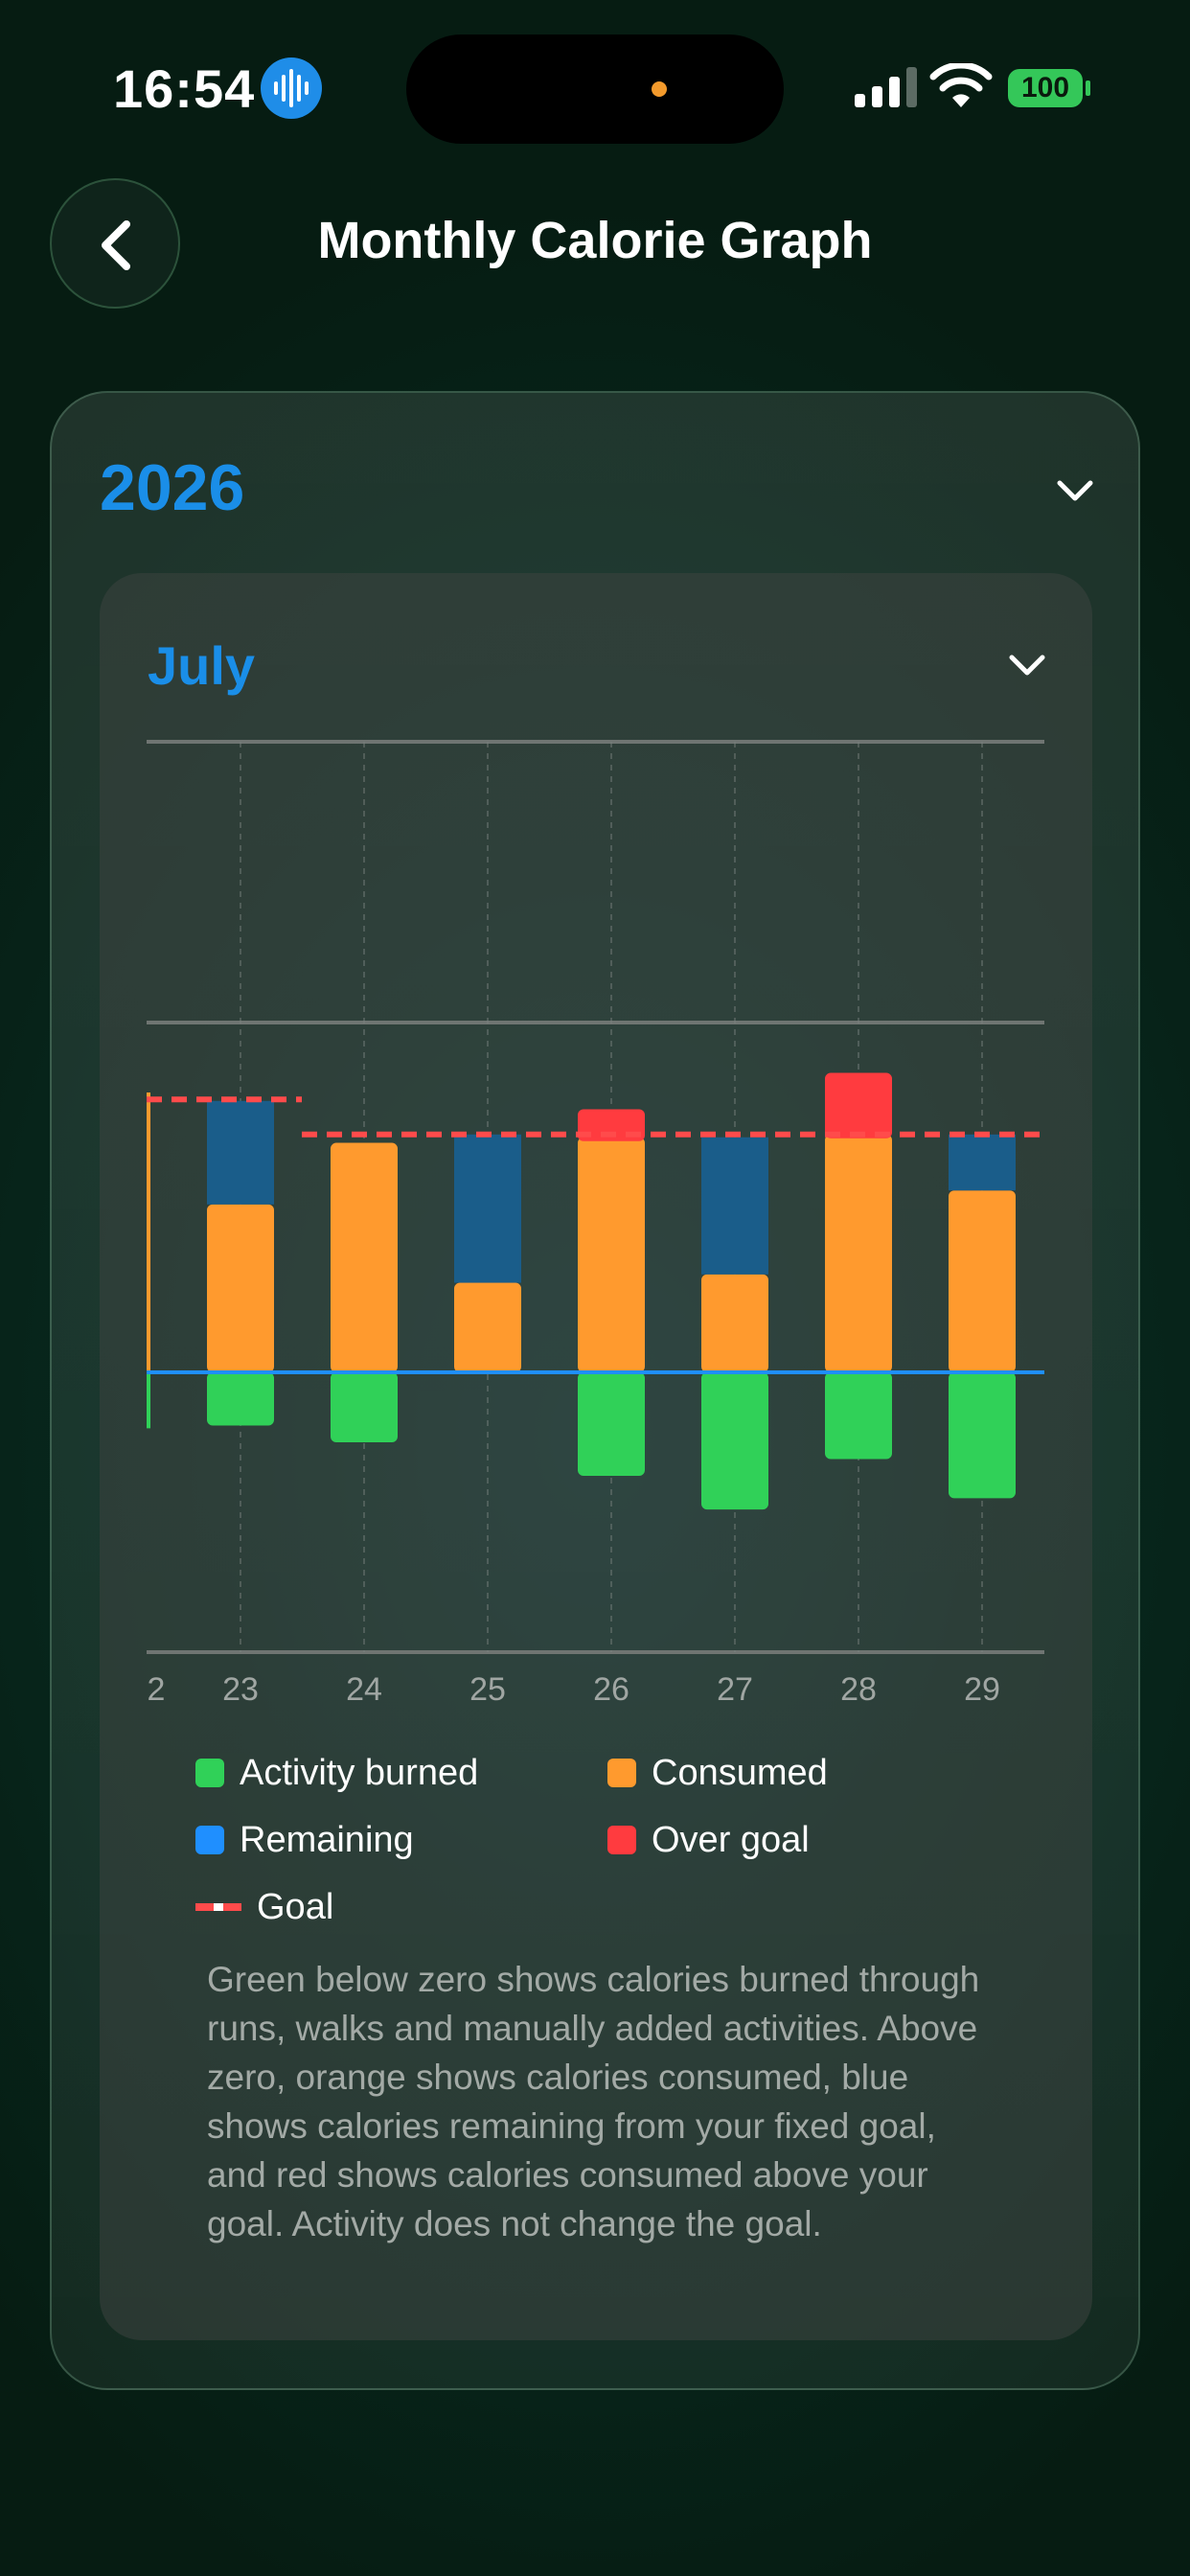 This screenshot has height=2576, width=1190. What do you see at coordinates (961, 85) in the screenshot?
I see `wifi-icon` at bounding box center [961, 85].